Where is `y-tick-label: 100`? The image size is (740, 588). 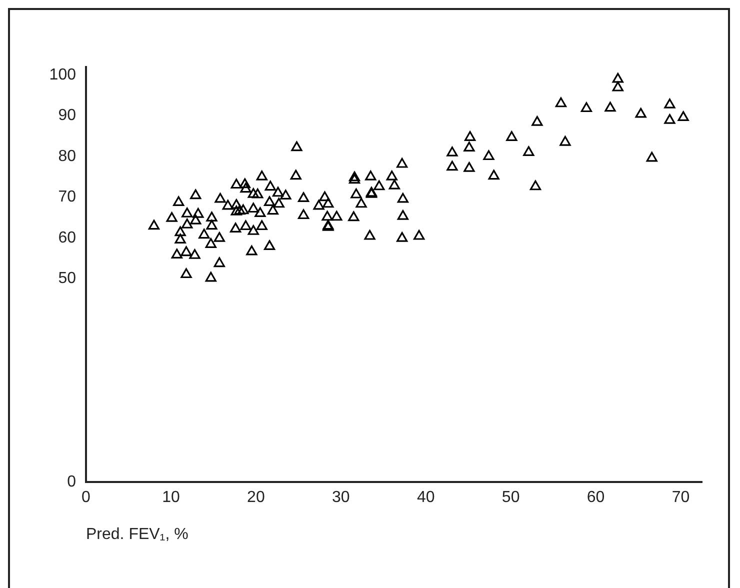
y-tick-label: 100 is located at coordinates (62, 75).